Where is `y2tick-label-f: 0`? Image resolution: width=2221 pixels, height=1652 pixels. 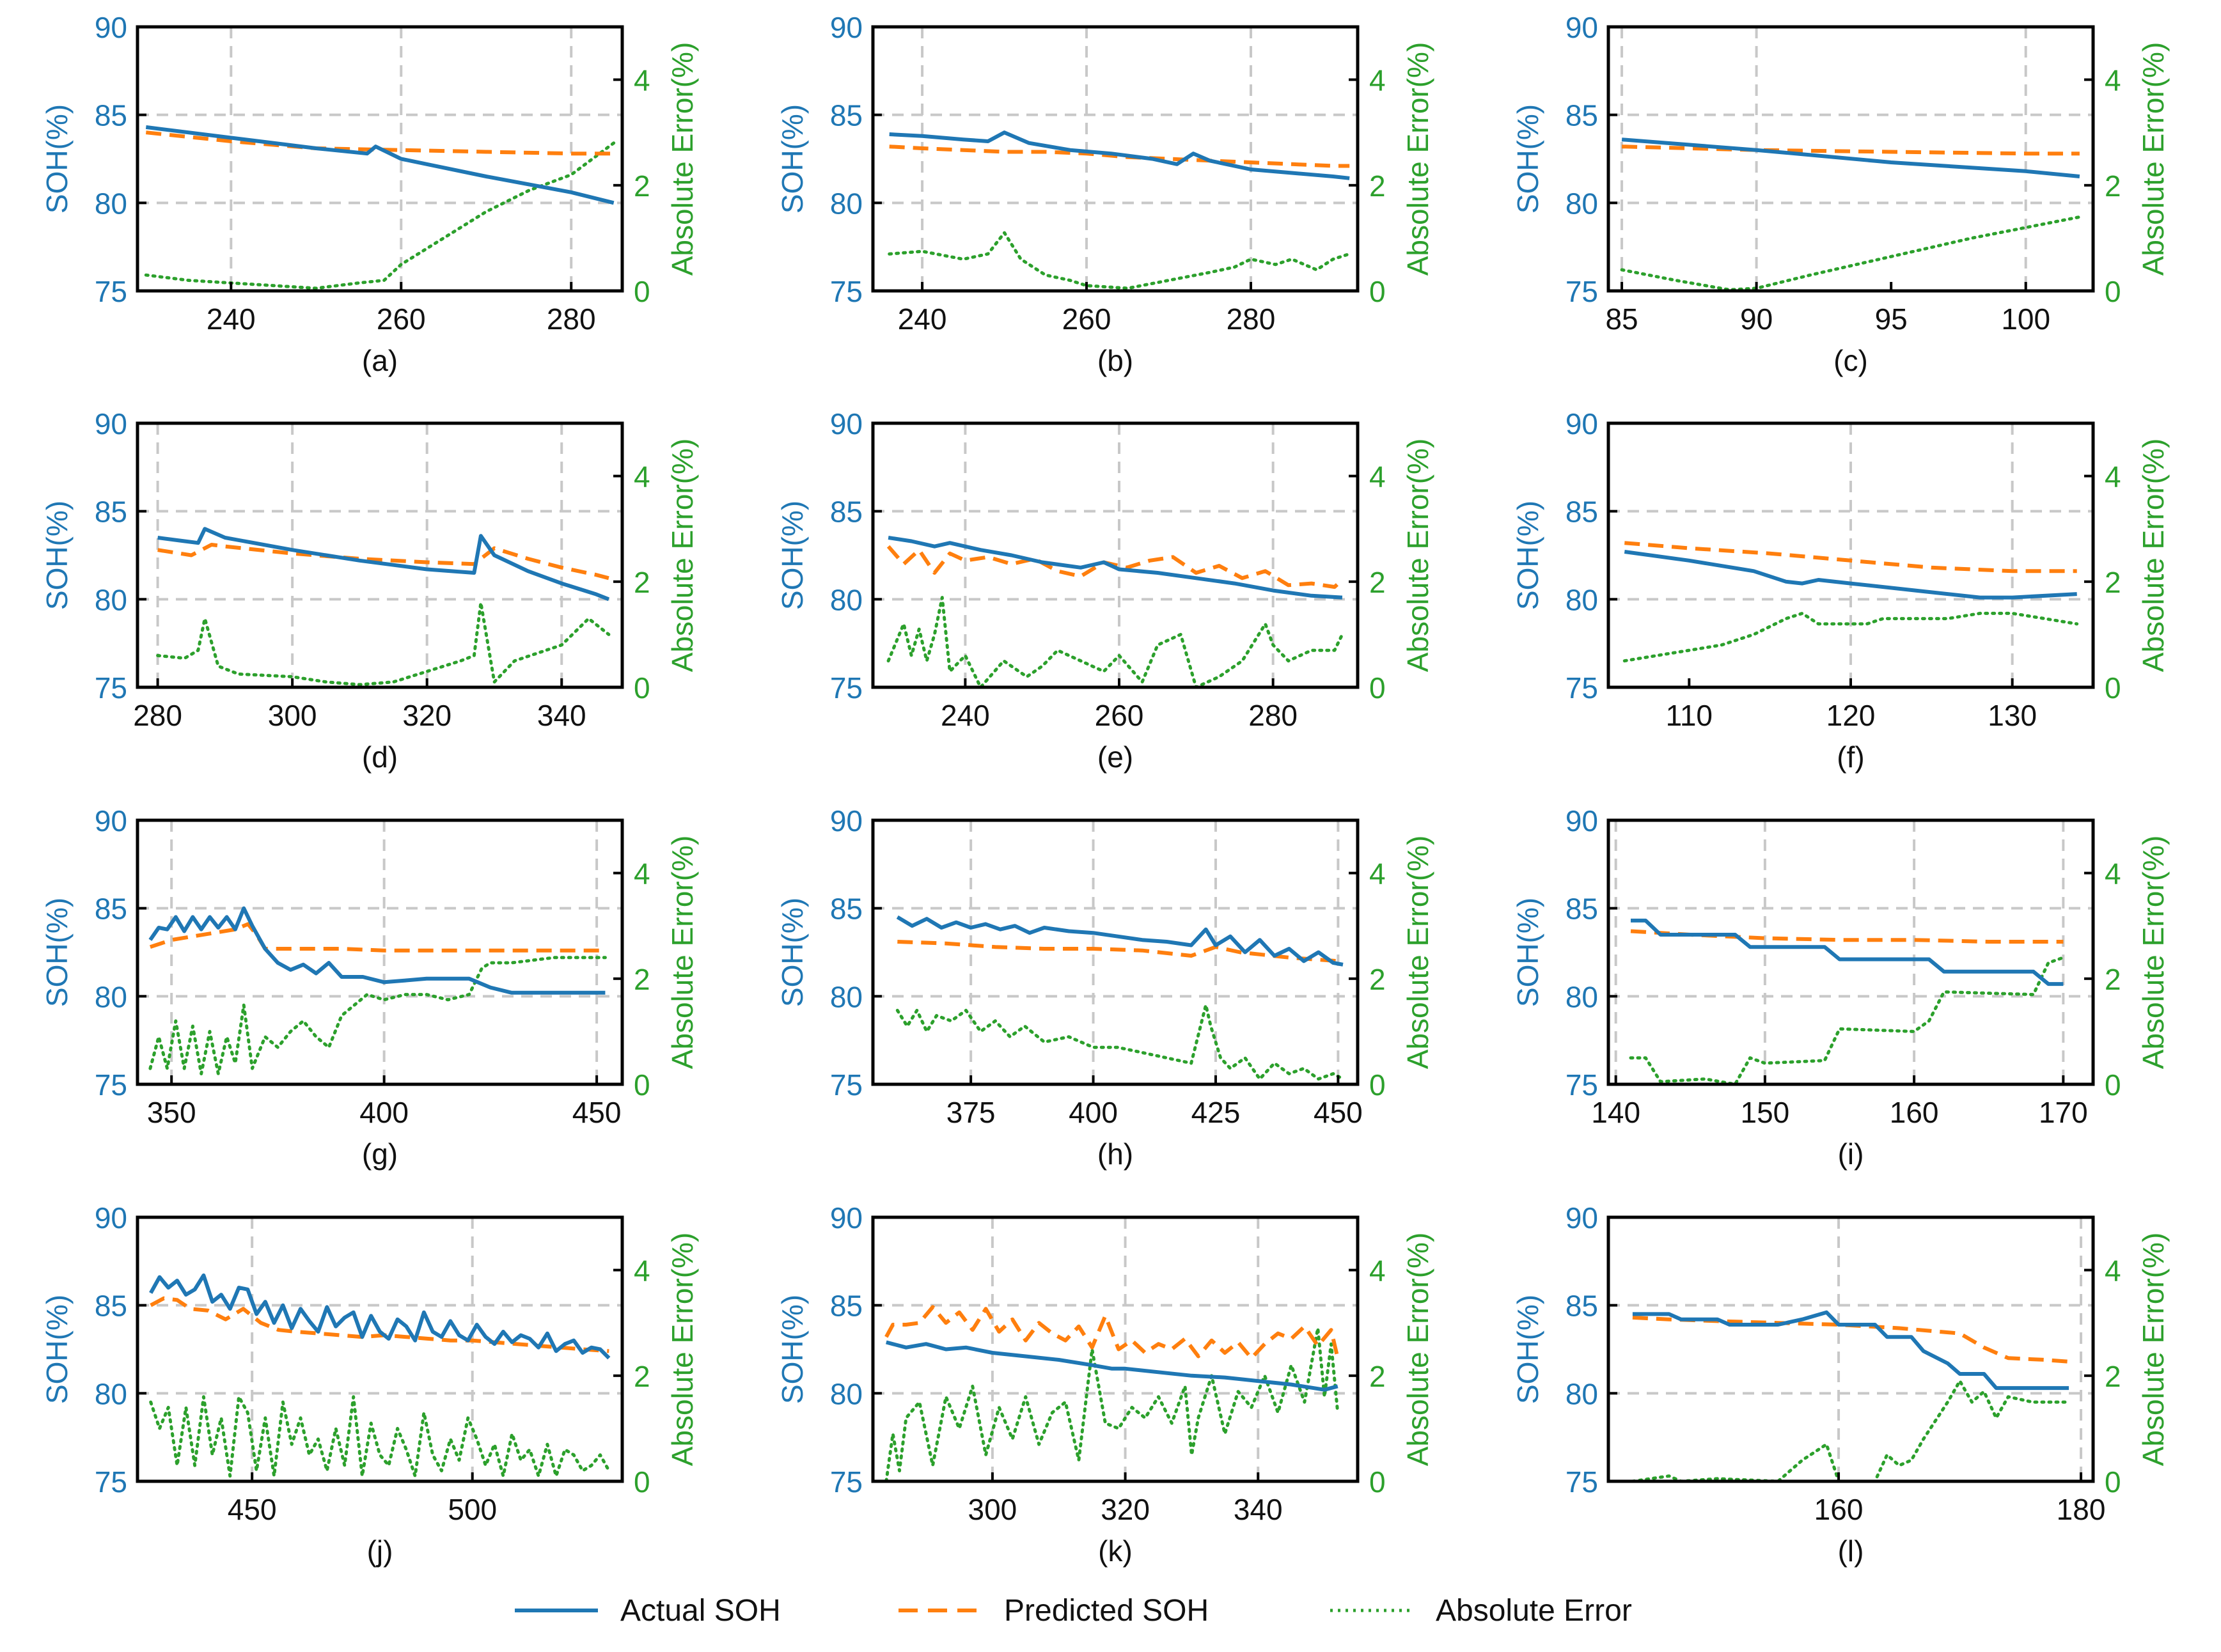
y2tick-label-f: 0 is located at coordinates (2113, 688).